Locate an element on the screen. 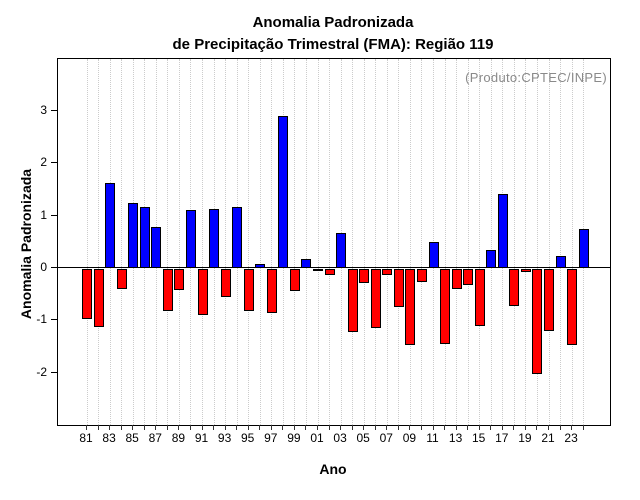 This screenshot has width=640, height=500. x-tick-label: 13 is located at coordinates (455, 438).